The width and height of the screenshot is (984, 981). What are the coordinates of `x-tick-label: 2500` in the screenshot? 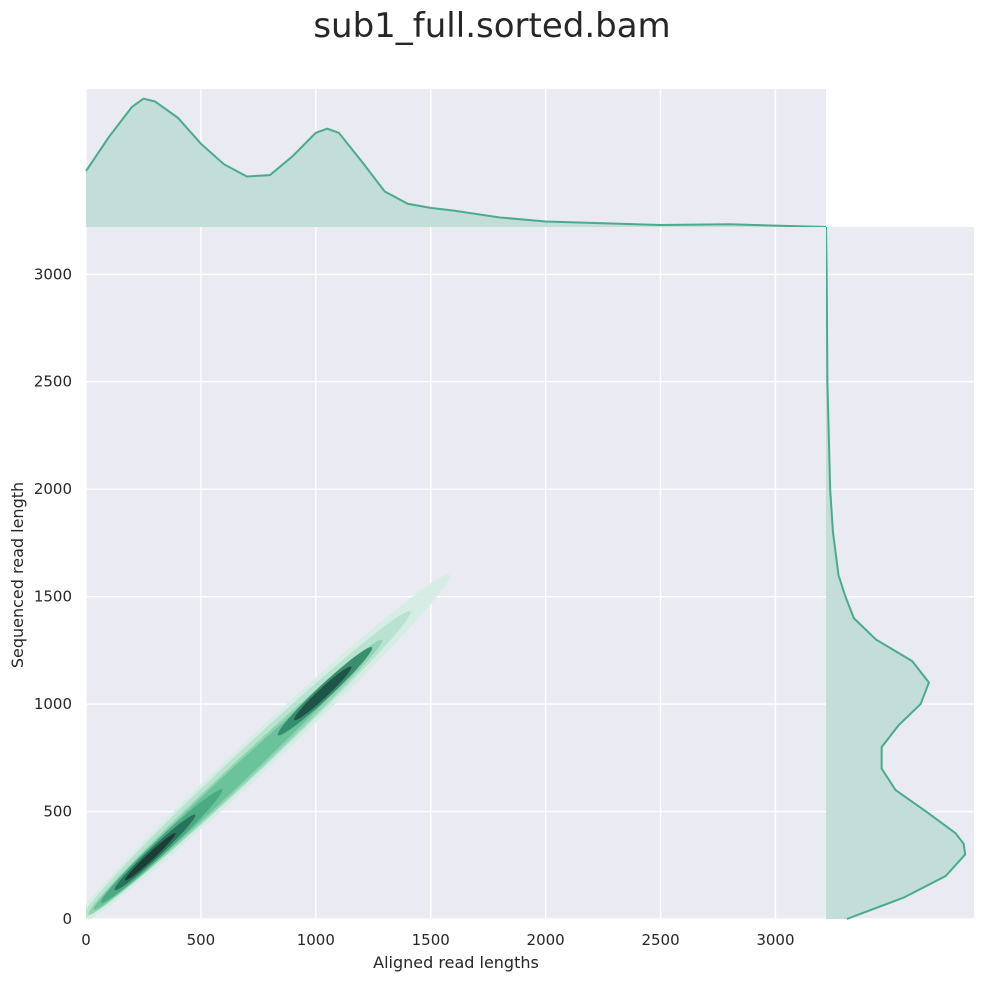 It's located at (660, 940).